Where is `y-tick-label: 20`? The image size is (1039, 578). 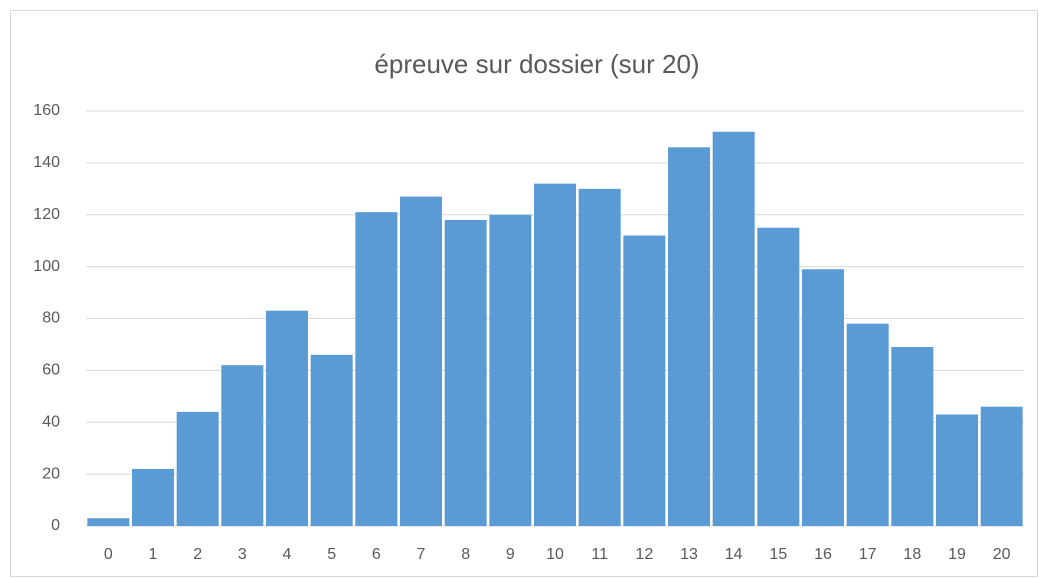 y-tick-label: 20 is located at coordinates (51, 473).